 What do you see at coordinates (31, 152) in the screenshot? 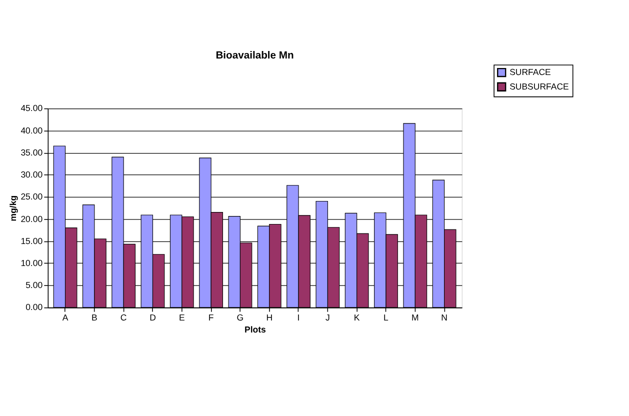
I see `y-tick-label: 35.00` at bounding box center [31, 152].